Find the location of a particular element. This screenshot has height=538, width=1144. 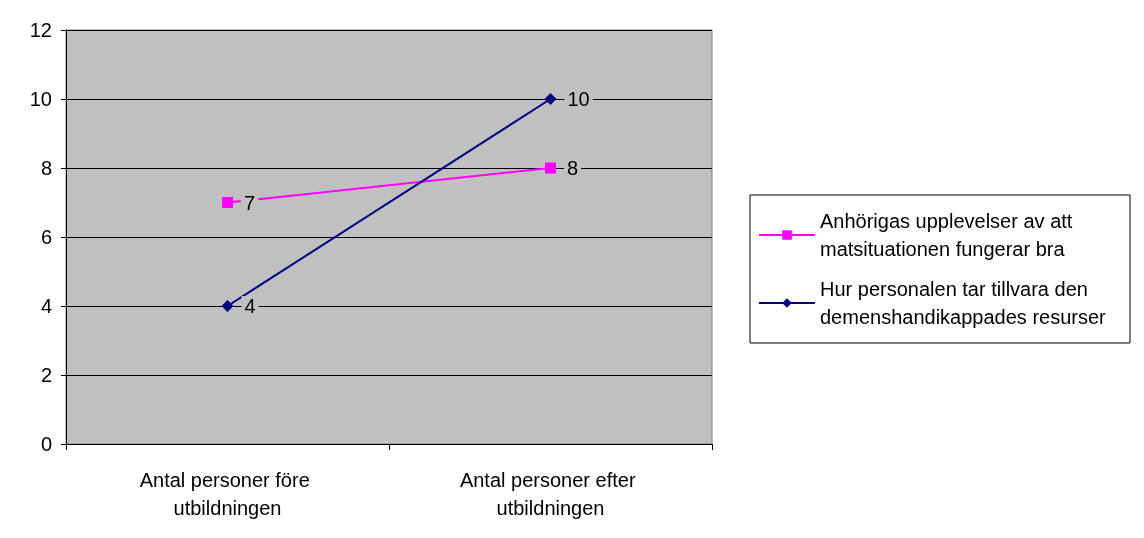

data-label: 7 is located at coordinates (250, 202).